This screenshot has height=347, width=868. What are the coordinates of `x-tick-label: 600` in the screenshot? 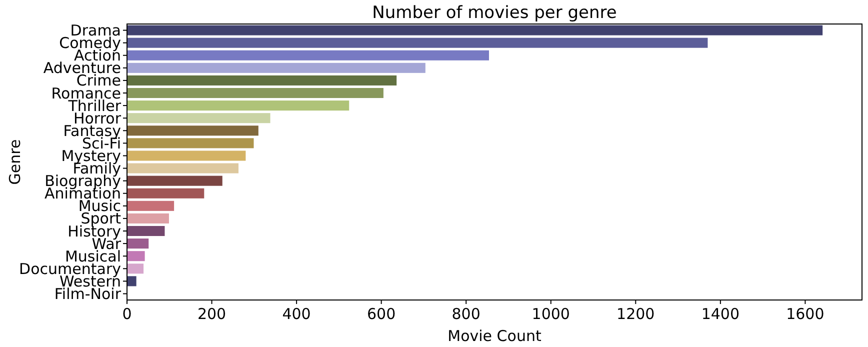 It's located at (381, 314).